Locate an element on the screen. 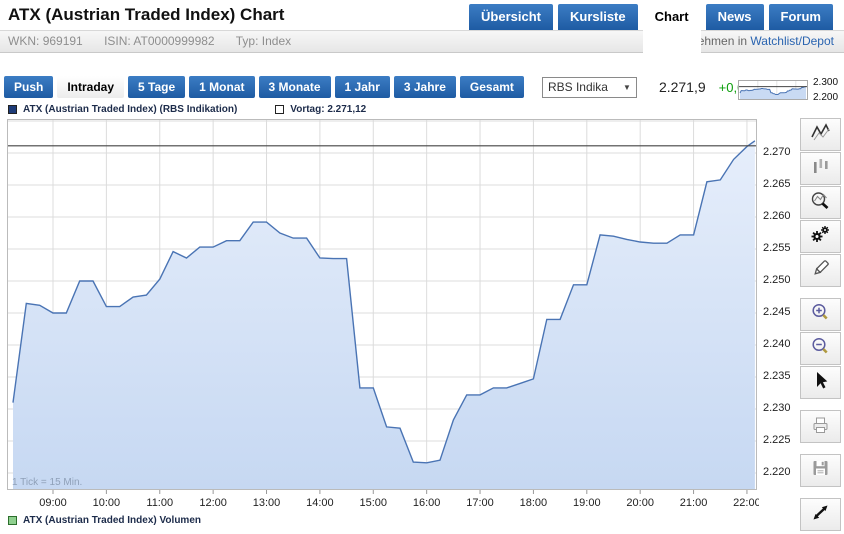  tool-button-draw is located at coordinates (820, 270).